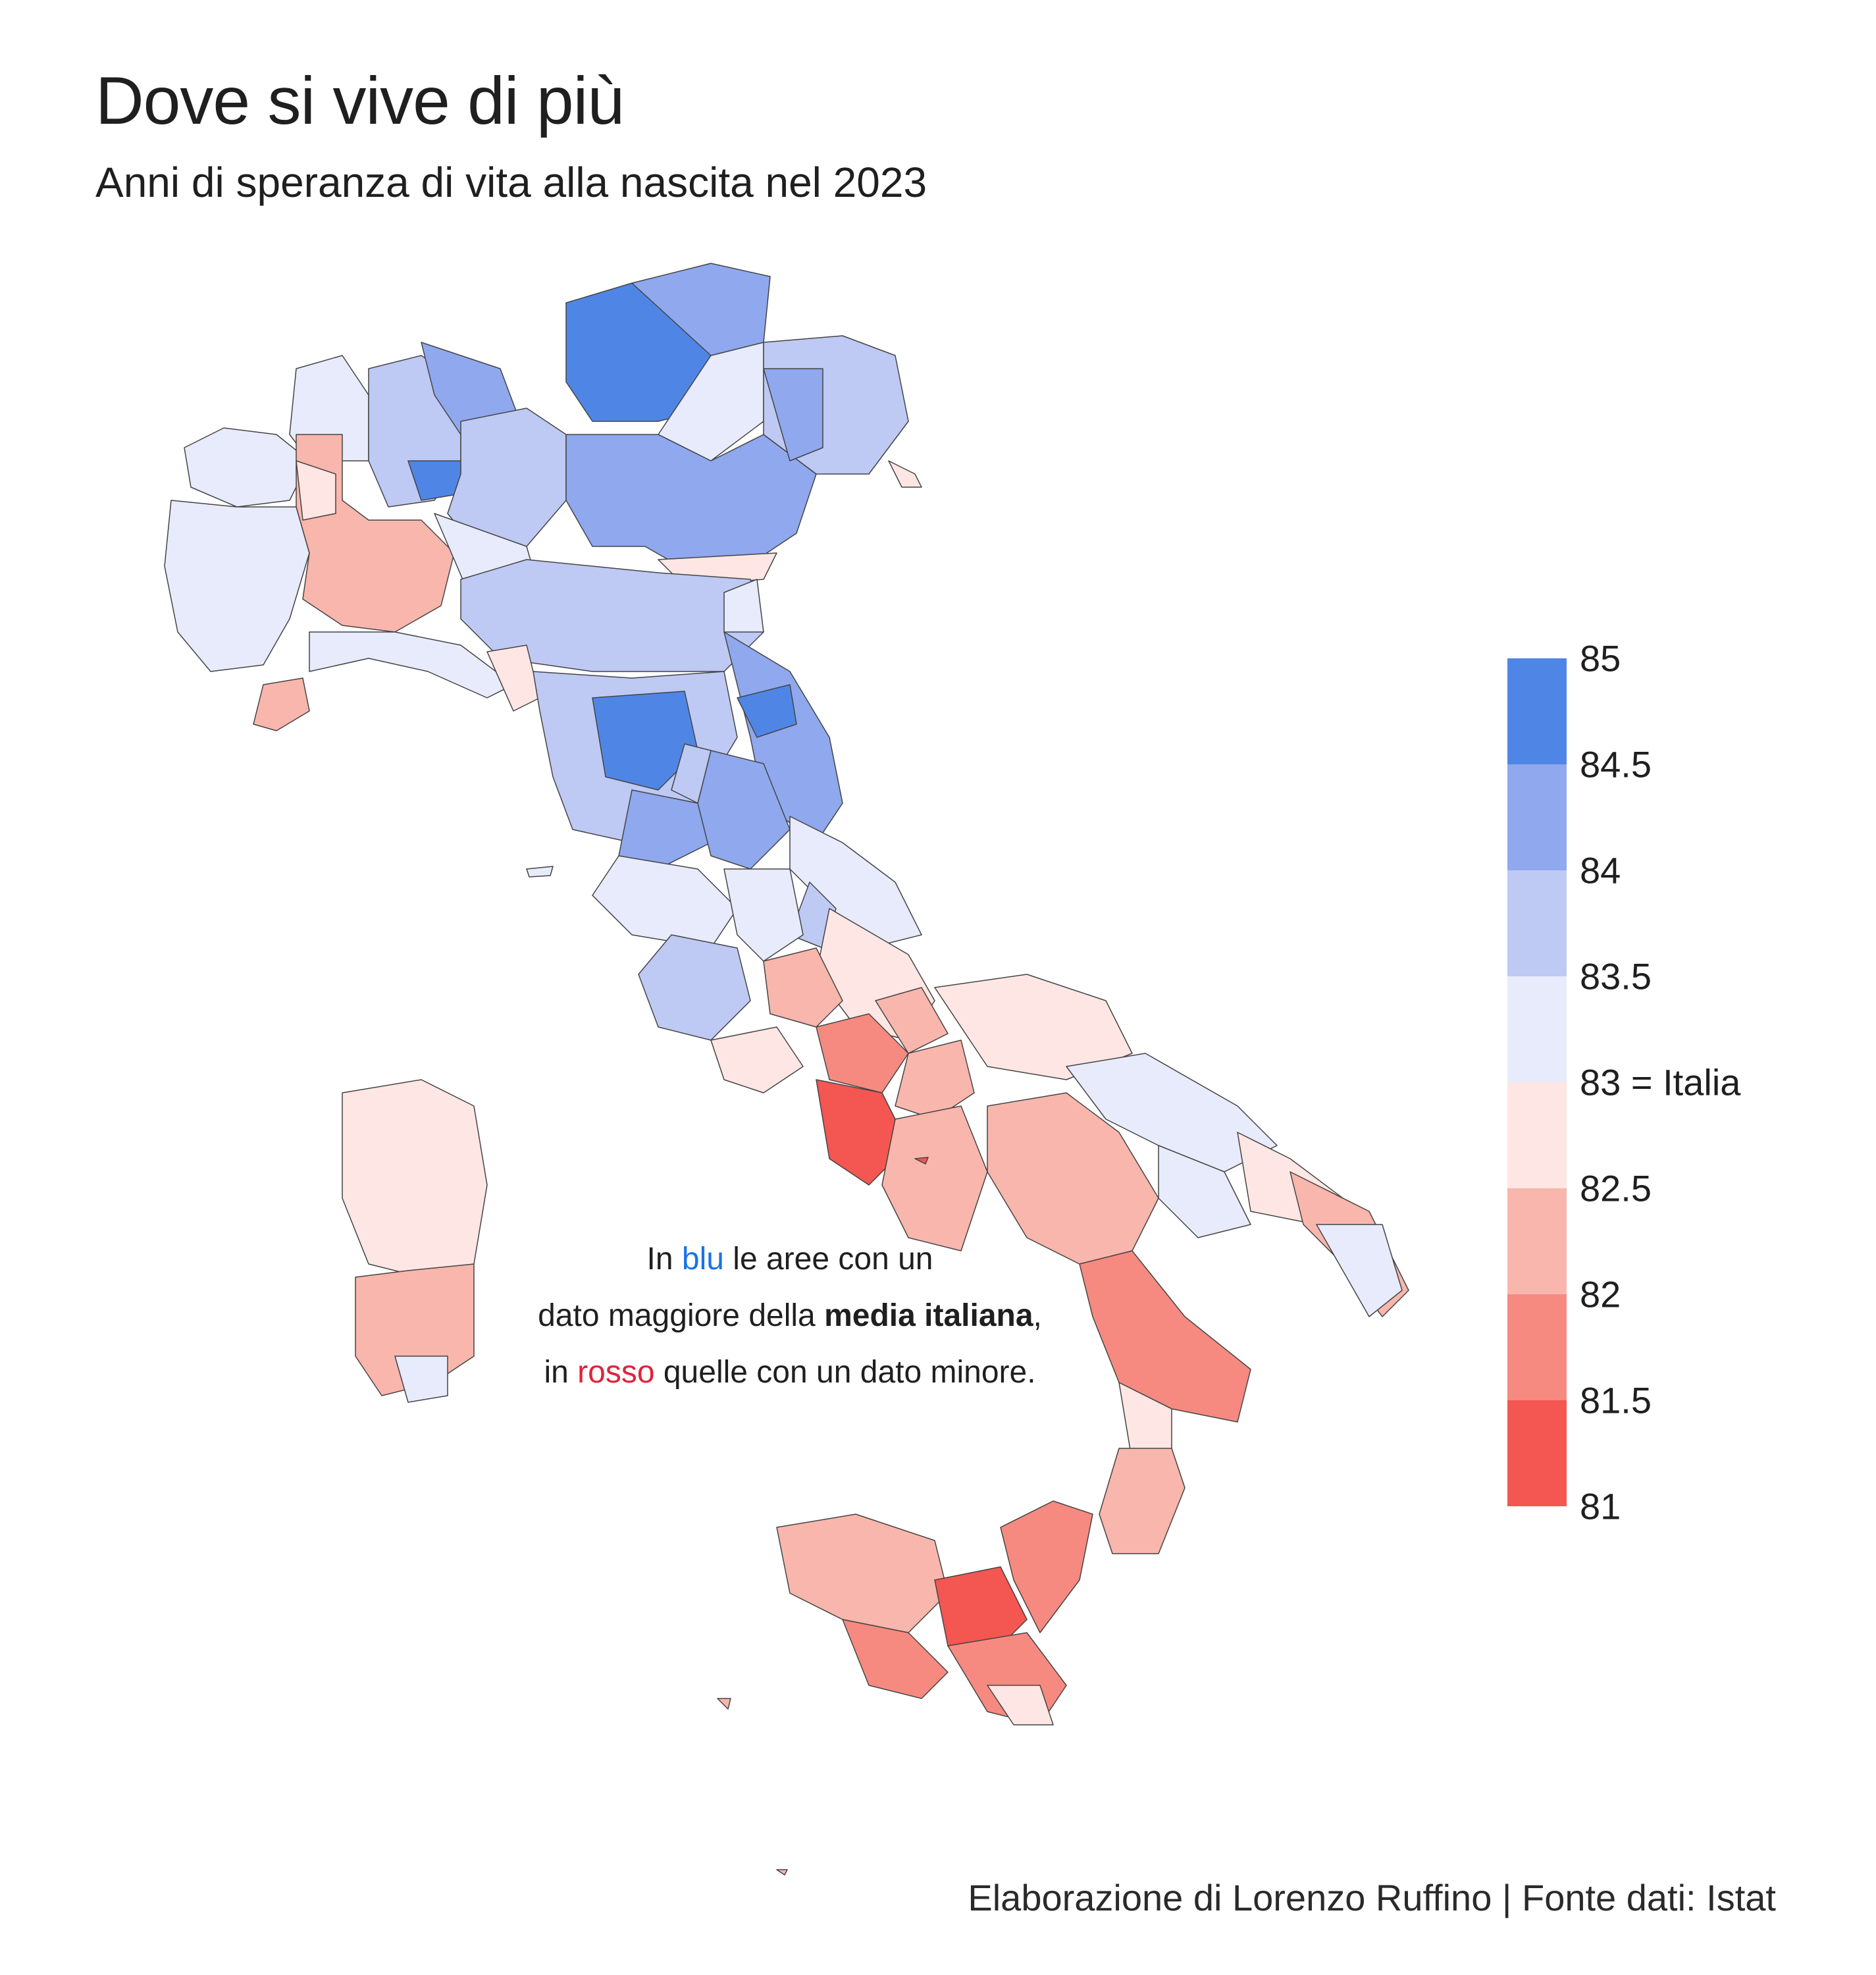  What do you see at coordinates (895, 1659) in the screenshot?
I see `region-sicilia-agrigento` at bounding box center [895, 1659].